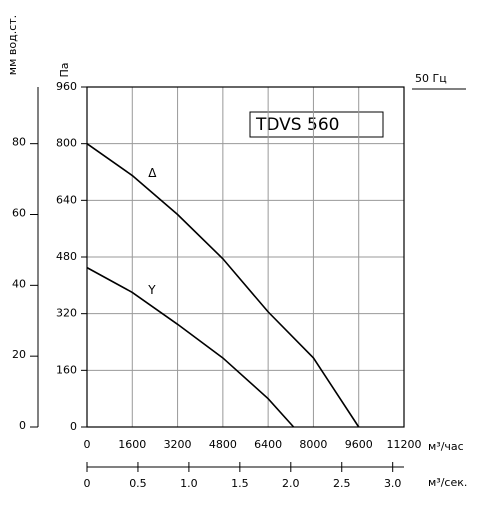  I want to click on x-tick-label: 1600, so click(132, 444).